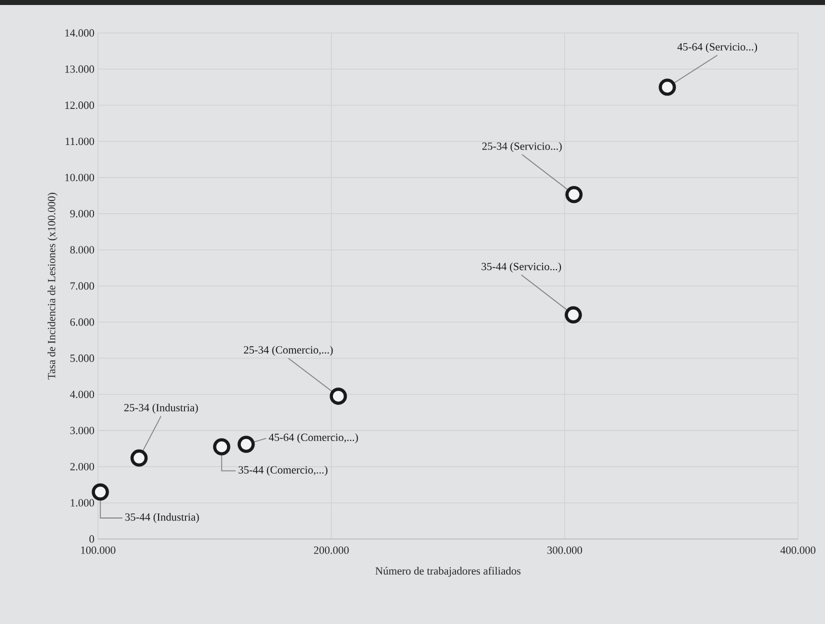  Describe the element at coordinates (82, 250) in the screenshot. I see `y-tick-label: 8.000` at that location.